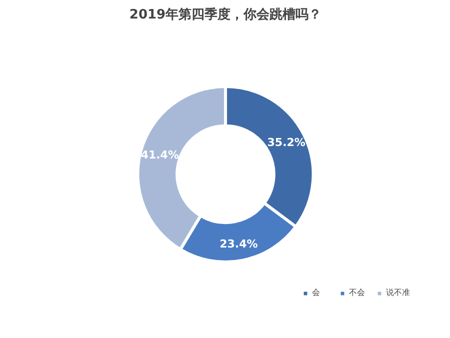 The image size is (450, 338). What do you see at coordinates (316, 292) in the screenshot?
I see `legend-label: 会` at bounding box center [316, 292].